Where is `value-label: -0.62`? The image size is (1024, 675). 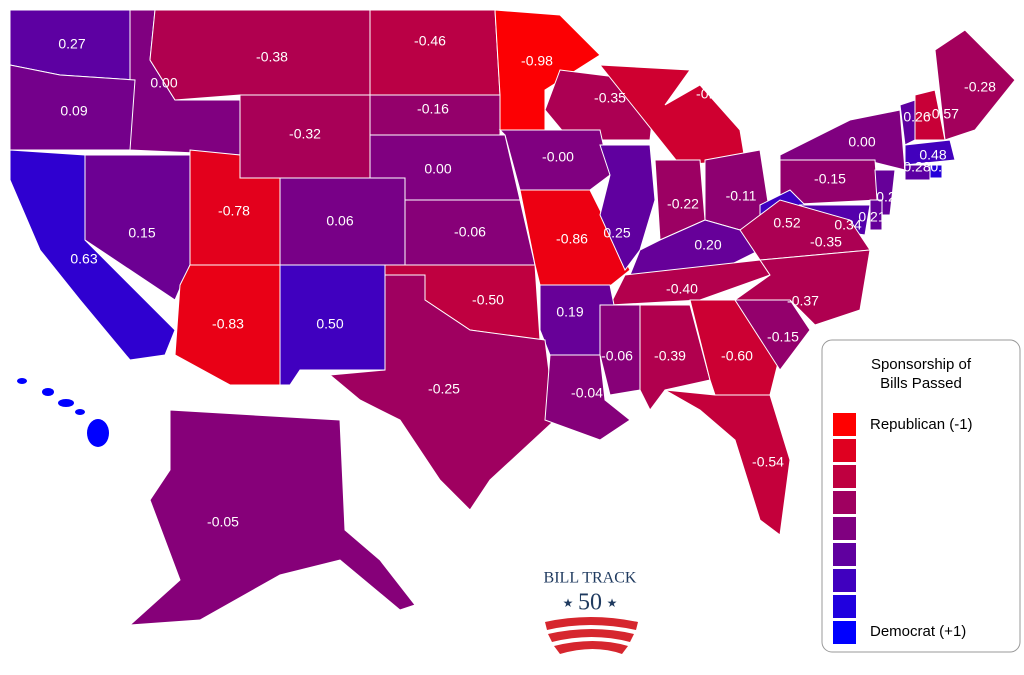
value-label: -0.62 is located at coordinates (712, 94).